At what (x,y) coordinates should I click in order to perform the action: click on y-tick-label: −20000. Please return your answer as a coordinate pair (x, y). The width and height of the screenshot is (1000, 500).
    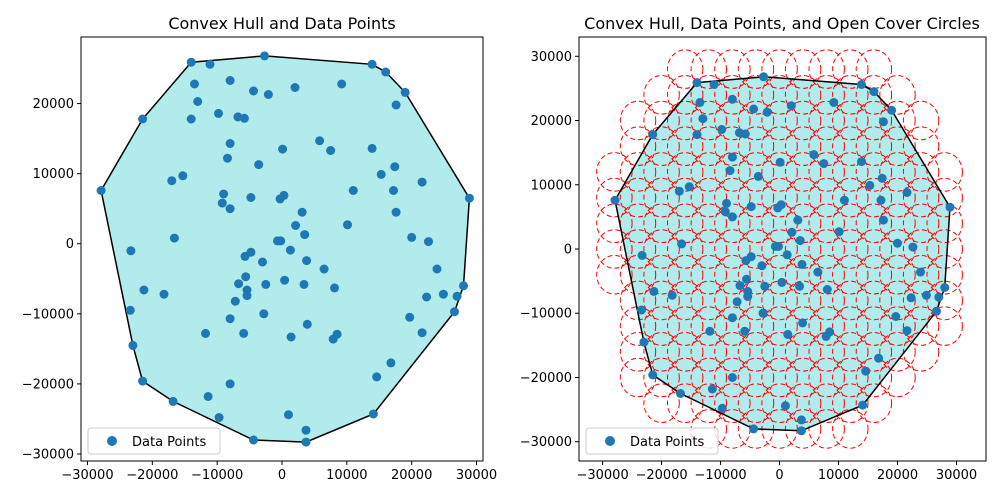
    Looking at the image, I should click on (48, 384).